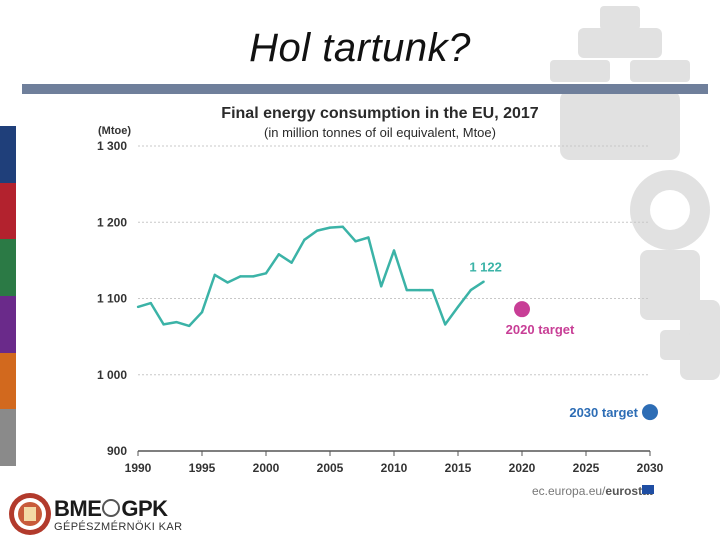 This screenshot has width=720, height=540. What do you see at coordinates (485, 267) in the screenshot?
I see `last-value-label: 1 122` at bounding box center [485, 267].